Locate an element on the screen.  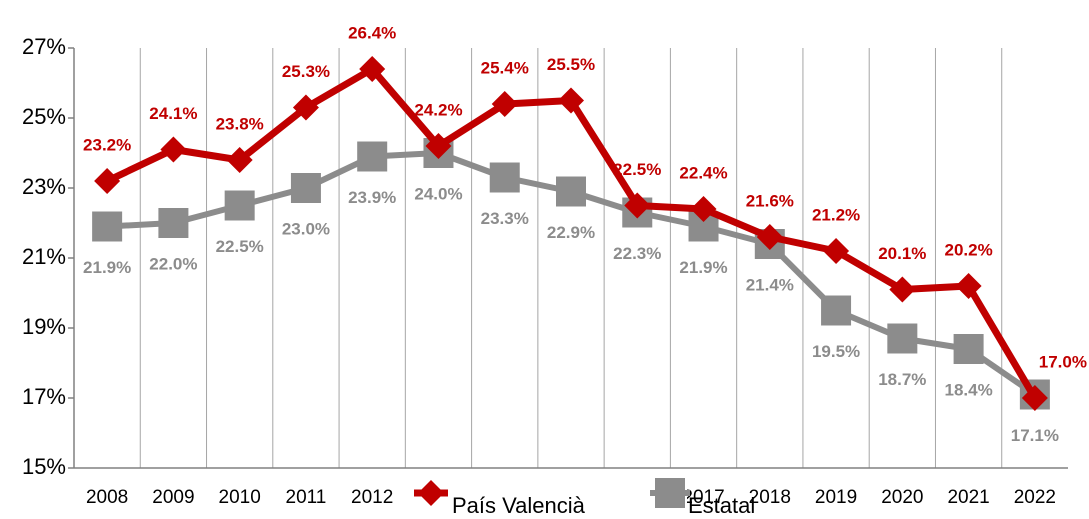
data-label: 19.5% is located at coordinates (836, 351).